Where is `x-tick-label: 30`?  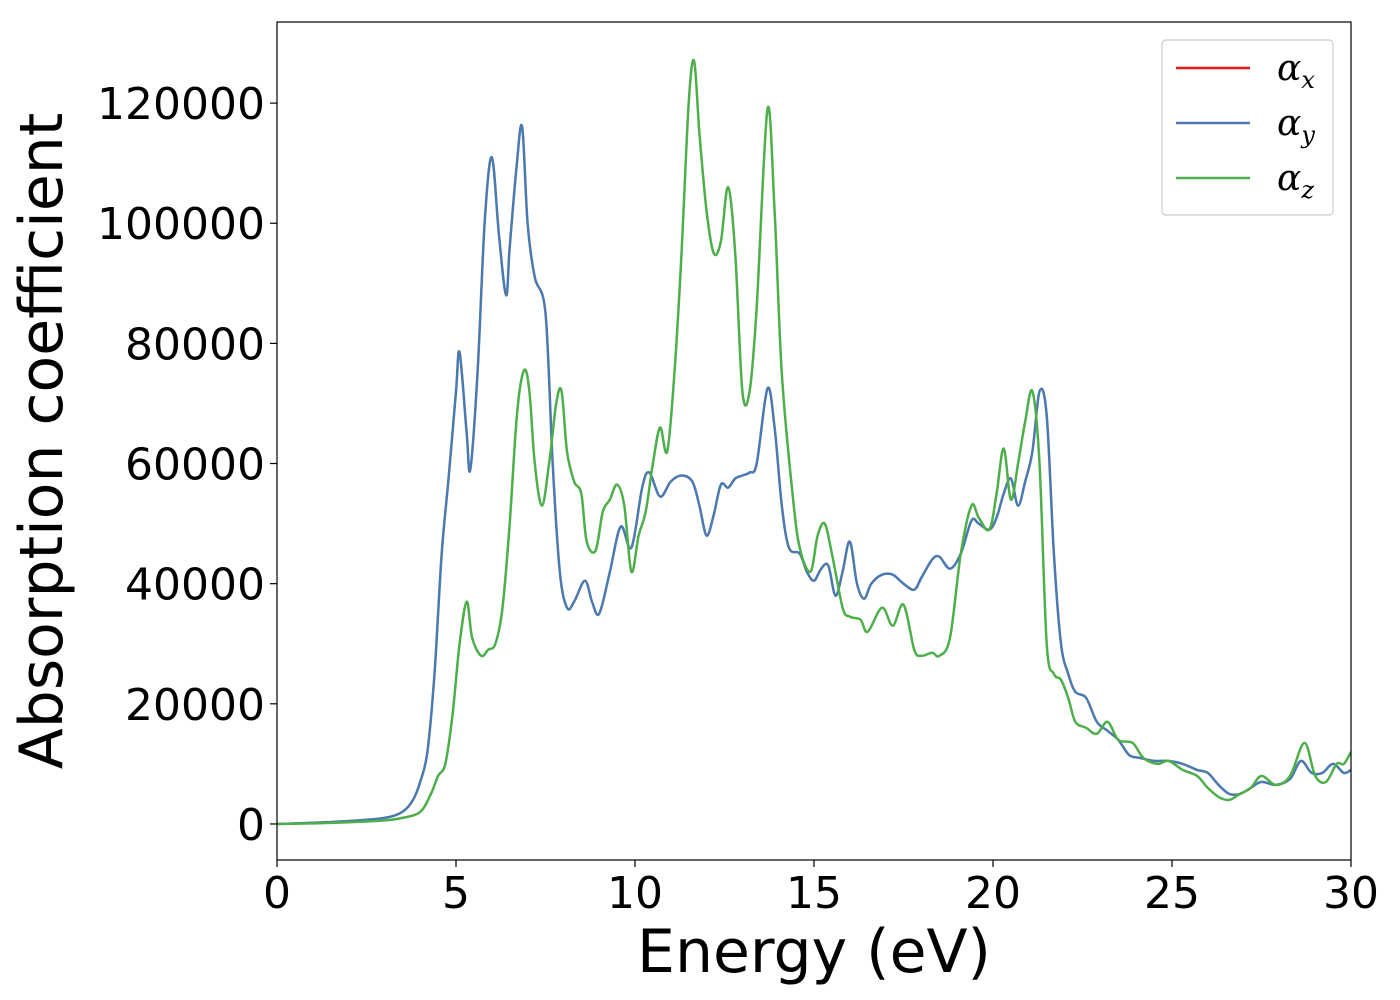
x-tick-label: 30 is located at coordinates (1351, 893).